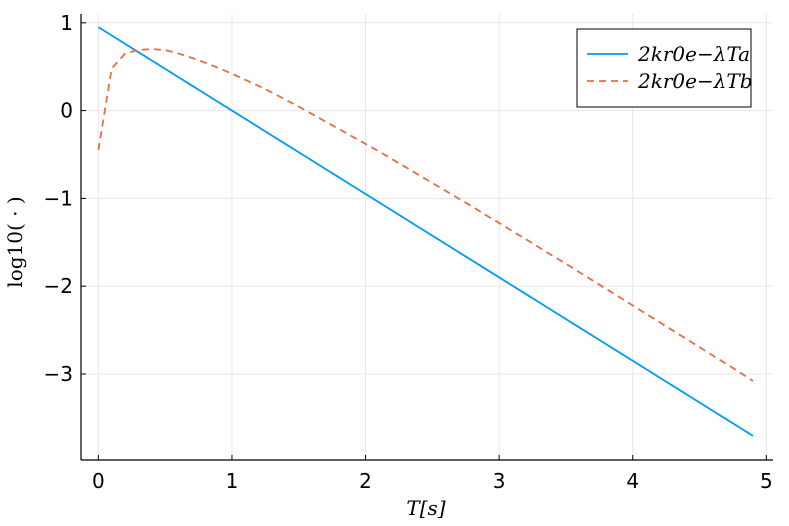 This screenshot has height=526, width=789. Describe the element at coordinates (693, 54) in the screenshot. I see `legend-label-series-a: 2kr0e−λTa` at that location.